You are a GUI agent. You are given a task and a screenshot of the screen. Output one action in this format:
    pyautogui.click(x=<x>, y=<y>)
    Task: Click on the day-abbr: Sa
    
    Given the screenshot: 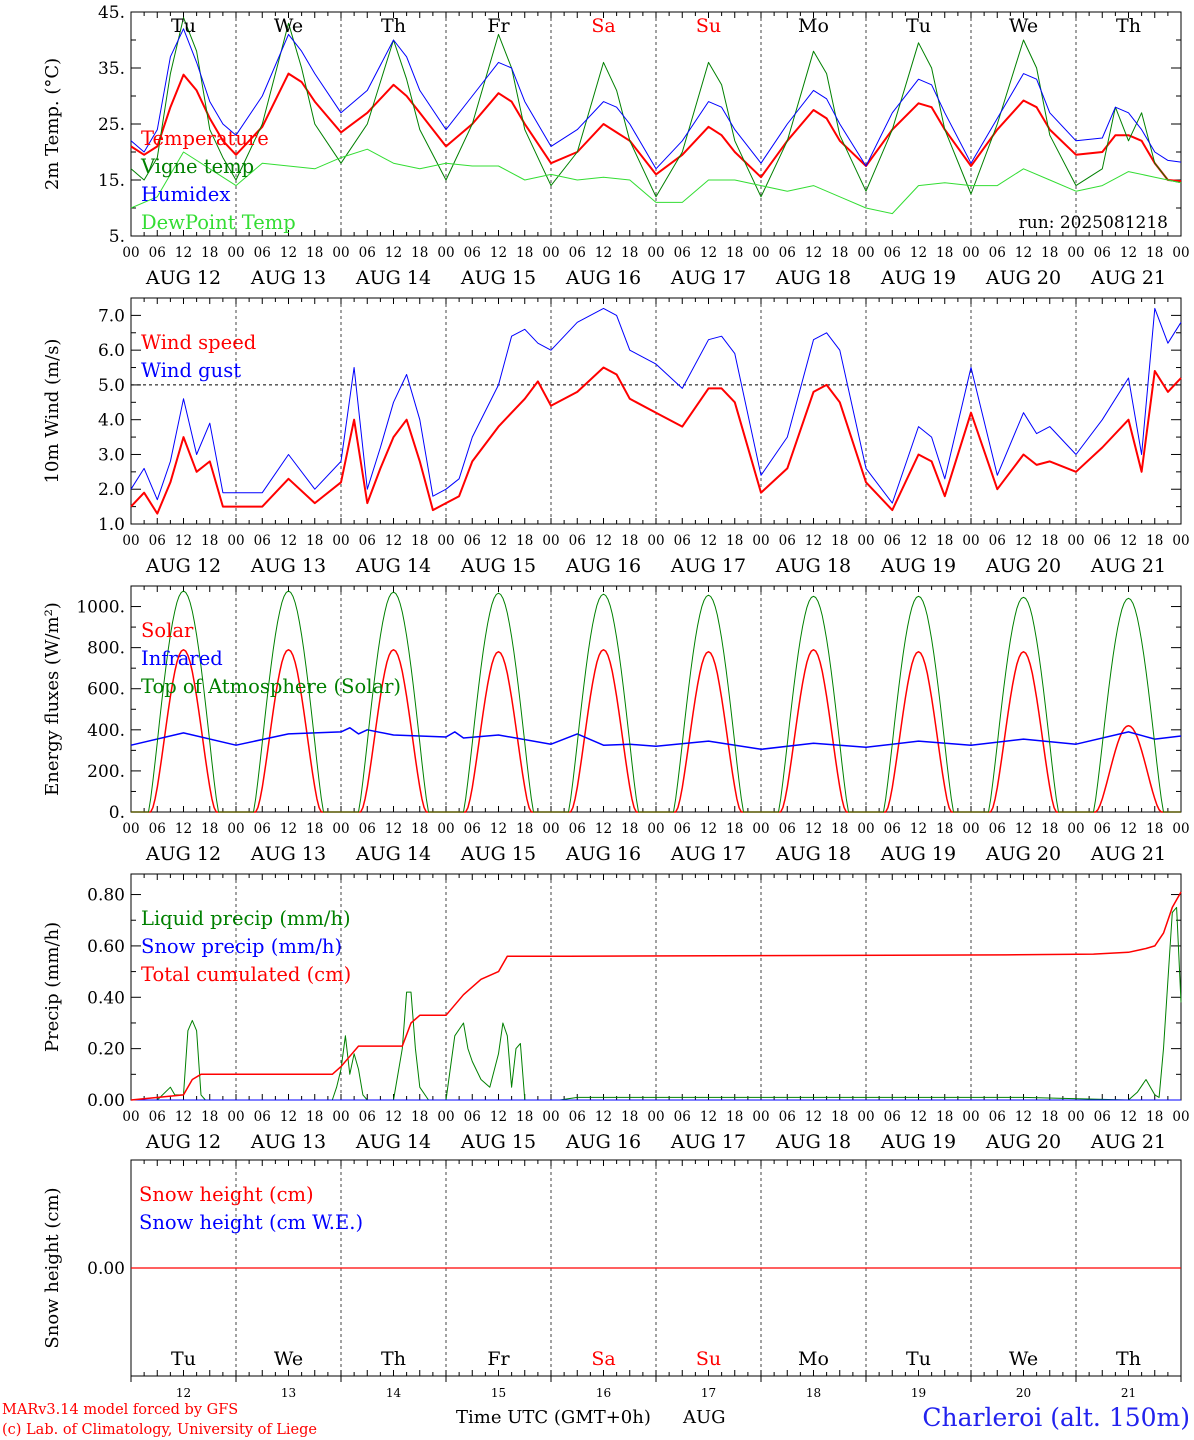 What is the action you would take?
    pyautogui.click(x=603, y=26)
    